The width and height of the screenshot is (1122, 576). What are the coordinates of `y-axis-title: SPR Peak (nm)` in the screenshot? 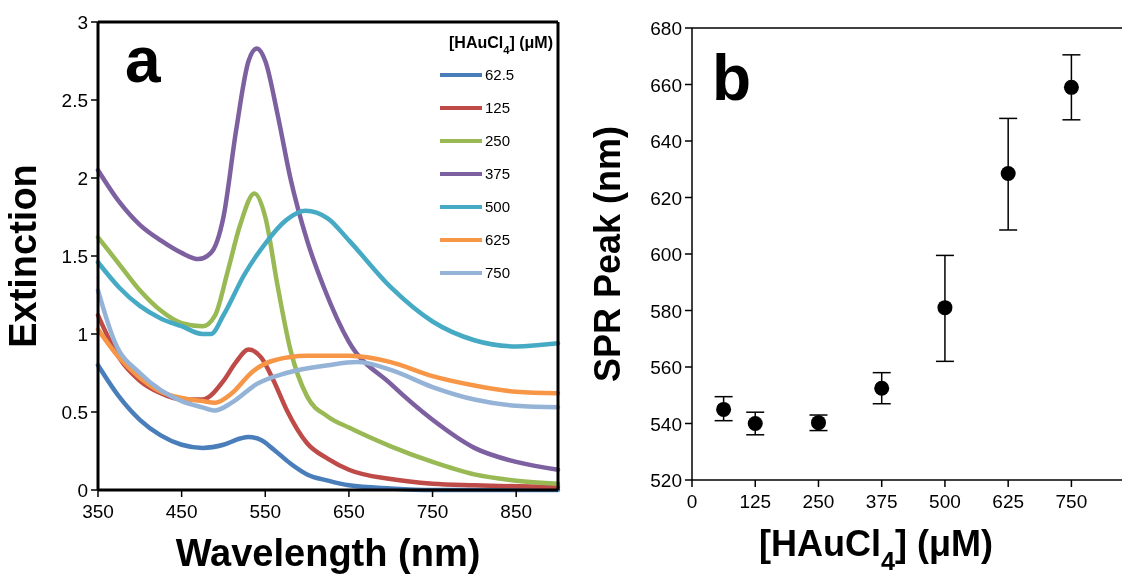 It's located at (607, 254).